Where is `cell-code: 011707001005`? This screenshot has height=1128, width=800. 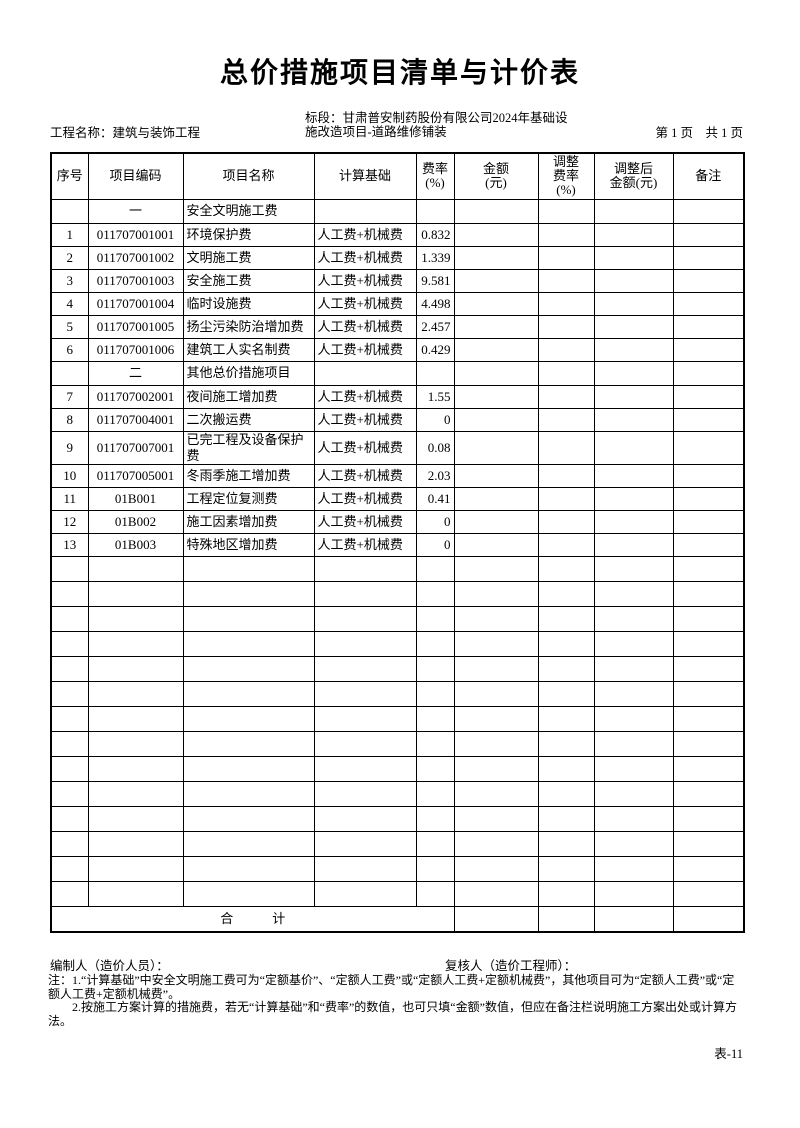 cell-code: 011707001005 is located at coordinates (135, 326).